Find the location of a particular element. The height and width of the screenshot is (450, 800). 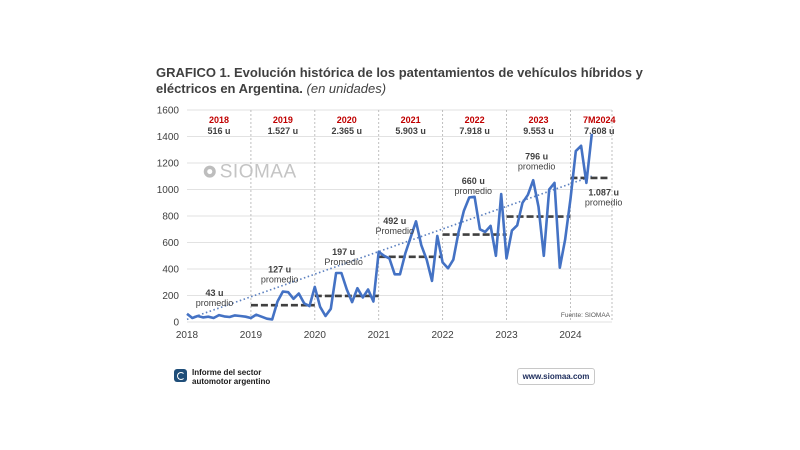

x-tick-label: 2019 is located at coordinates (251, 335).